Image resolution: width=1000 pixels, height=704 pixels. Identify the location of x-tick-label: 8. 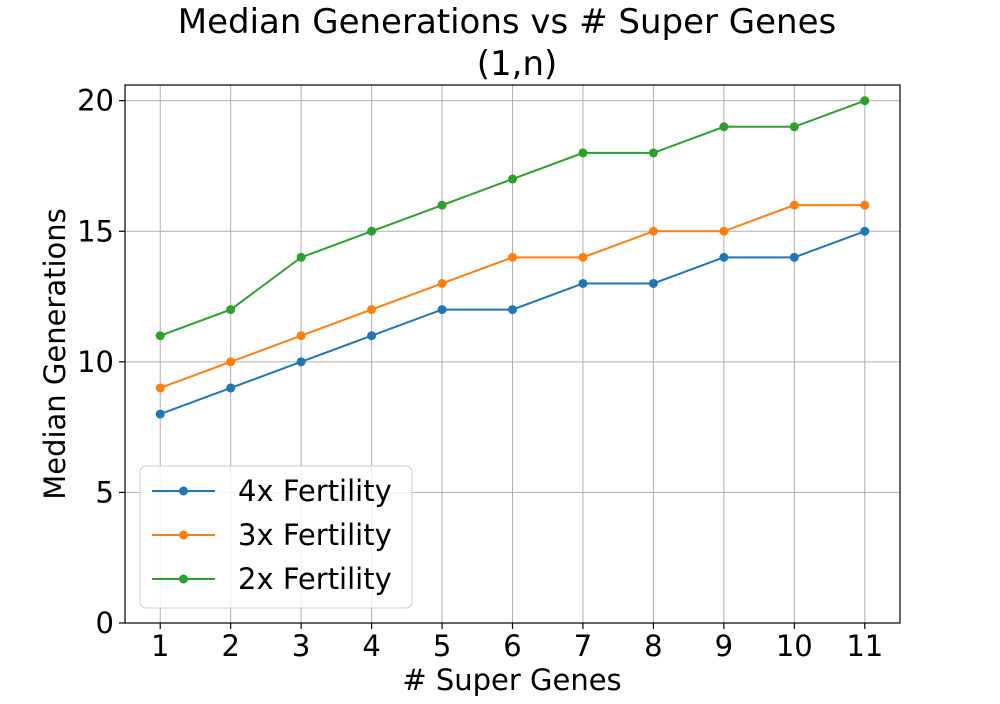
(653, 646).